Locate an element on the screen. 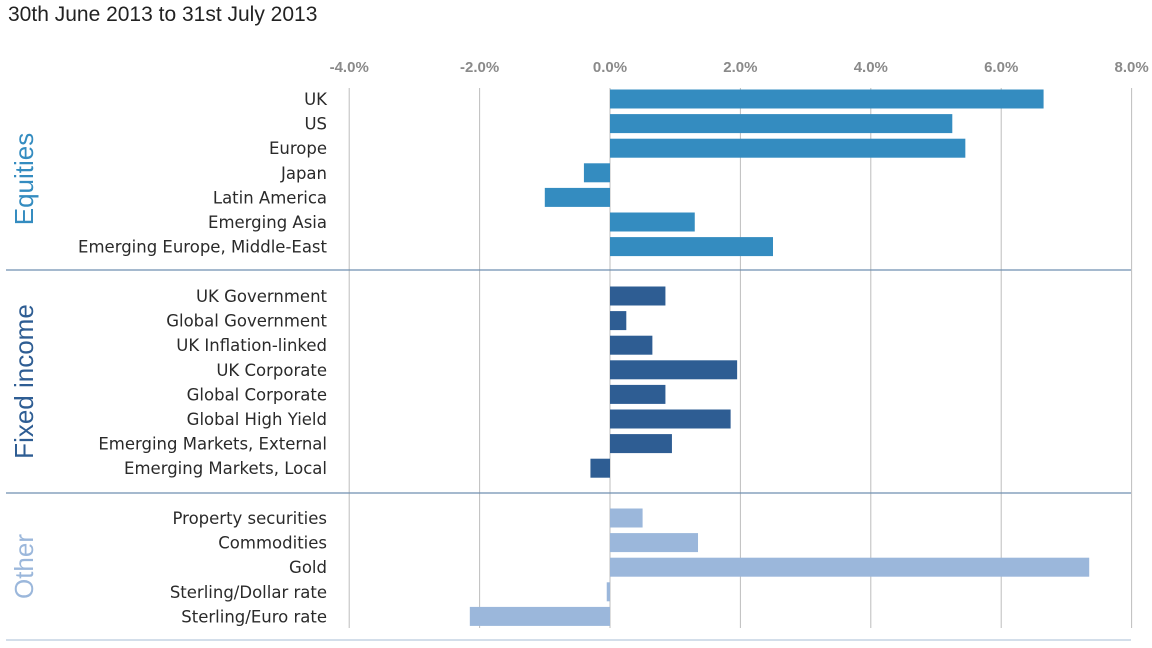 The width and height of the screenshot is (1152, 648). x-tick-label: 2.0% is located at coordinates (740, 67).